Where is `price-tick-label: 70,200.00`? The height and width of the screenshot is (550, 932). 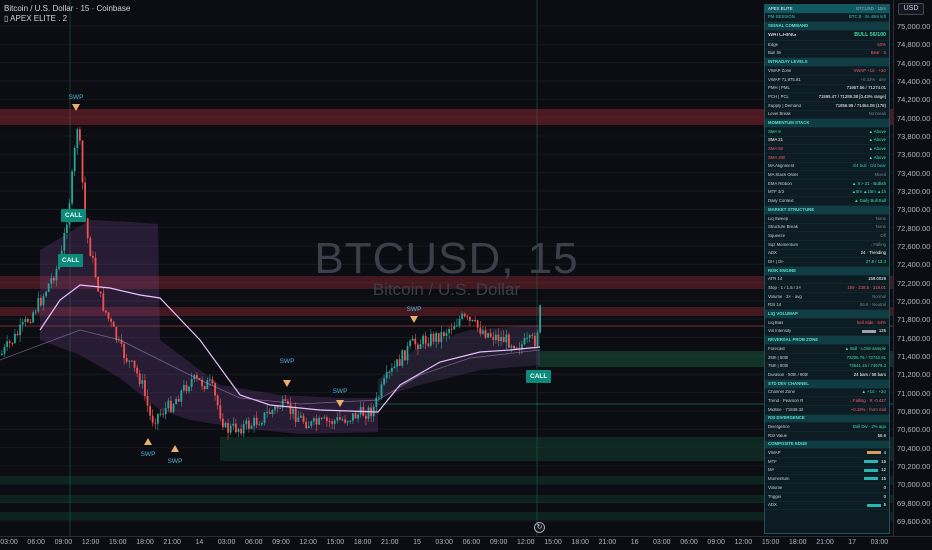
price-tick-label: 70,200.00 is located at coordinates (914, 466).